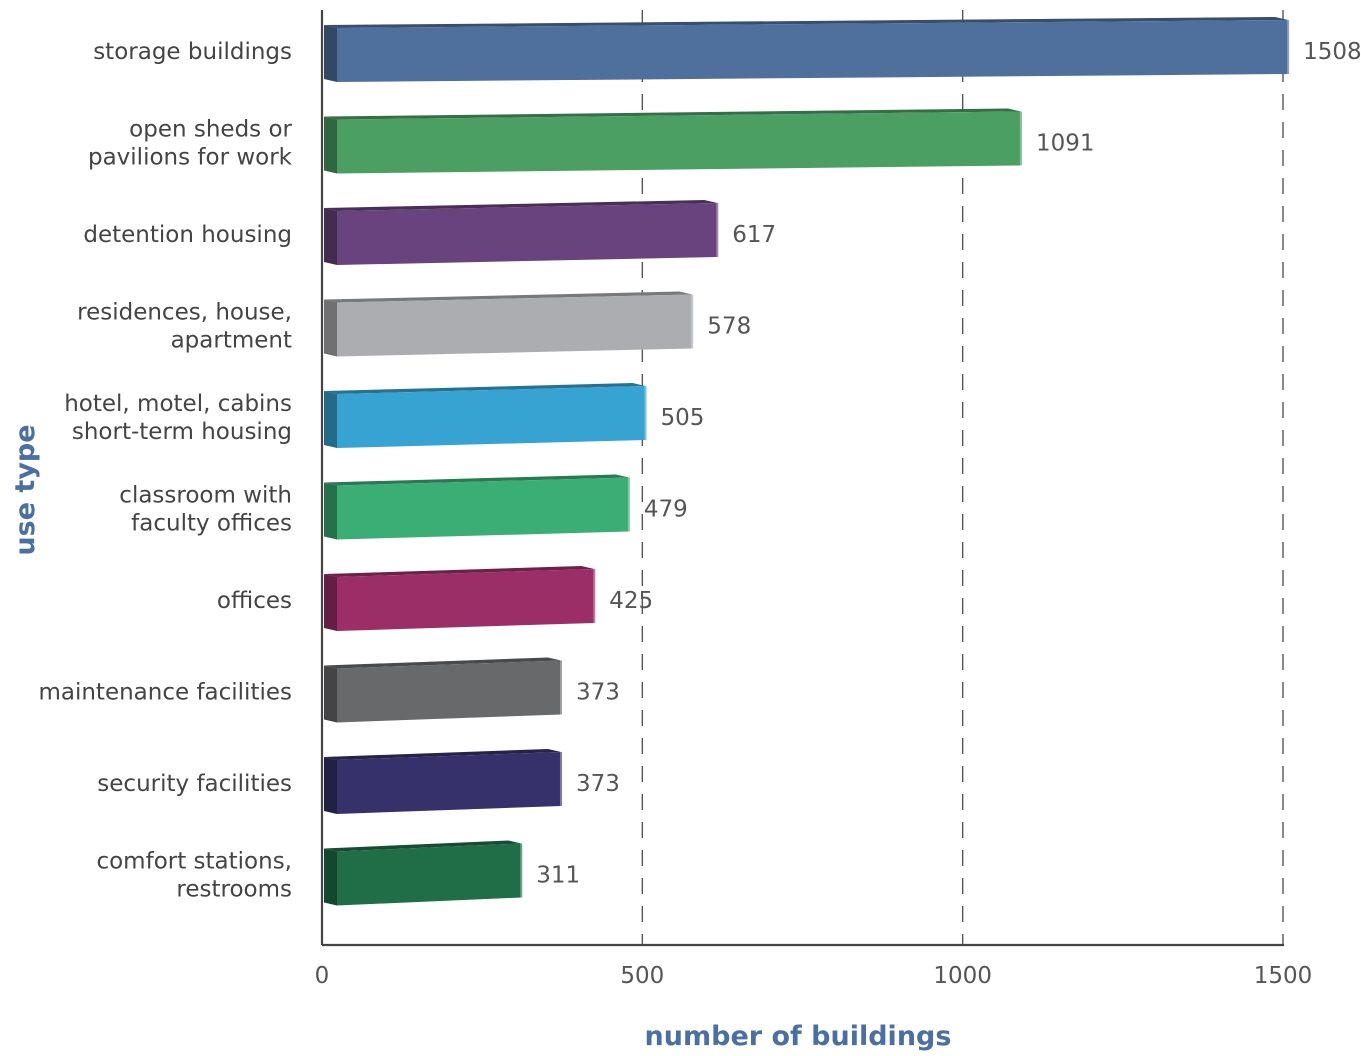 Image resolution: width=1361 pixels, height=1056 pixels. Describe the element at coordinates (322, 976) in the screenshot. I see `x-tick-label-0: 0` at that location.